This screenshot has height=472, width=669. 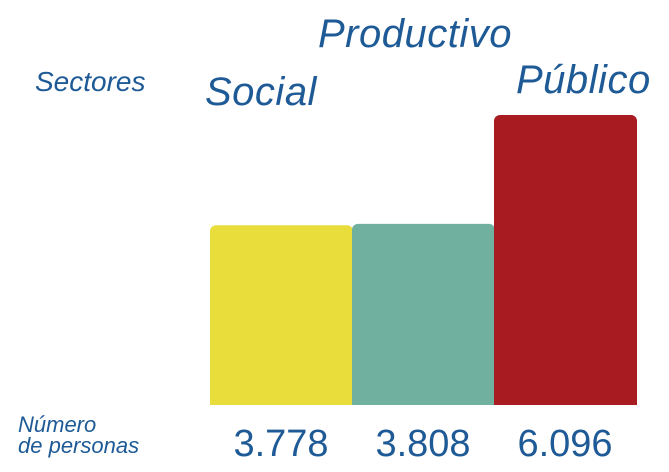 I want to click on value-label-productivo: 3.808, so click(x=423, y=444).